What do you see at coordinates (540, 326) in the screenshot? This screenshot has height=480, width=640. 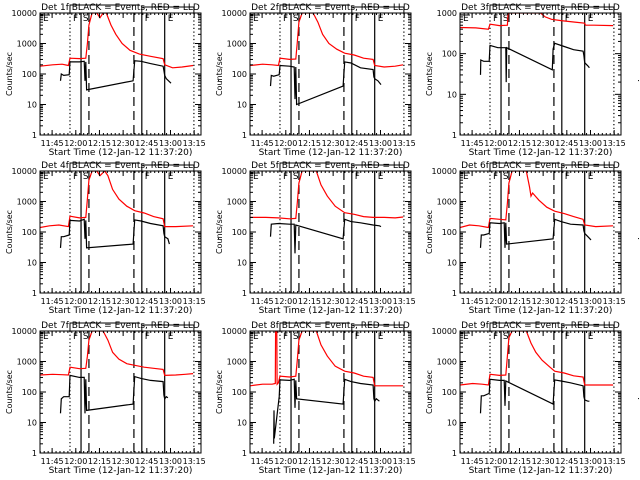 I see `panel-title: Det 9f BLACK = Events, RED = LLD` at bounding box center [540, 326].